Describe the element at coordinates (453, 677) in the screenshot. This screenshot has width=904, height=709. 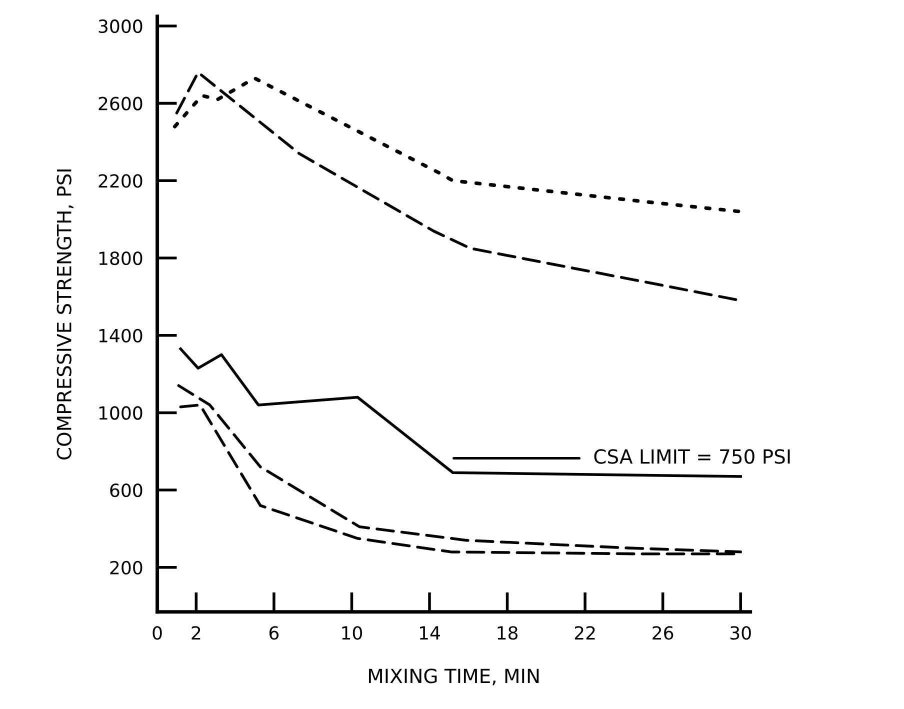
I see `x-axis-title: MIXING TIME, MIN` at that location.